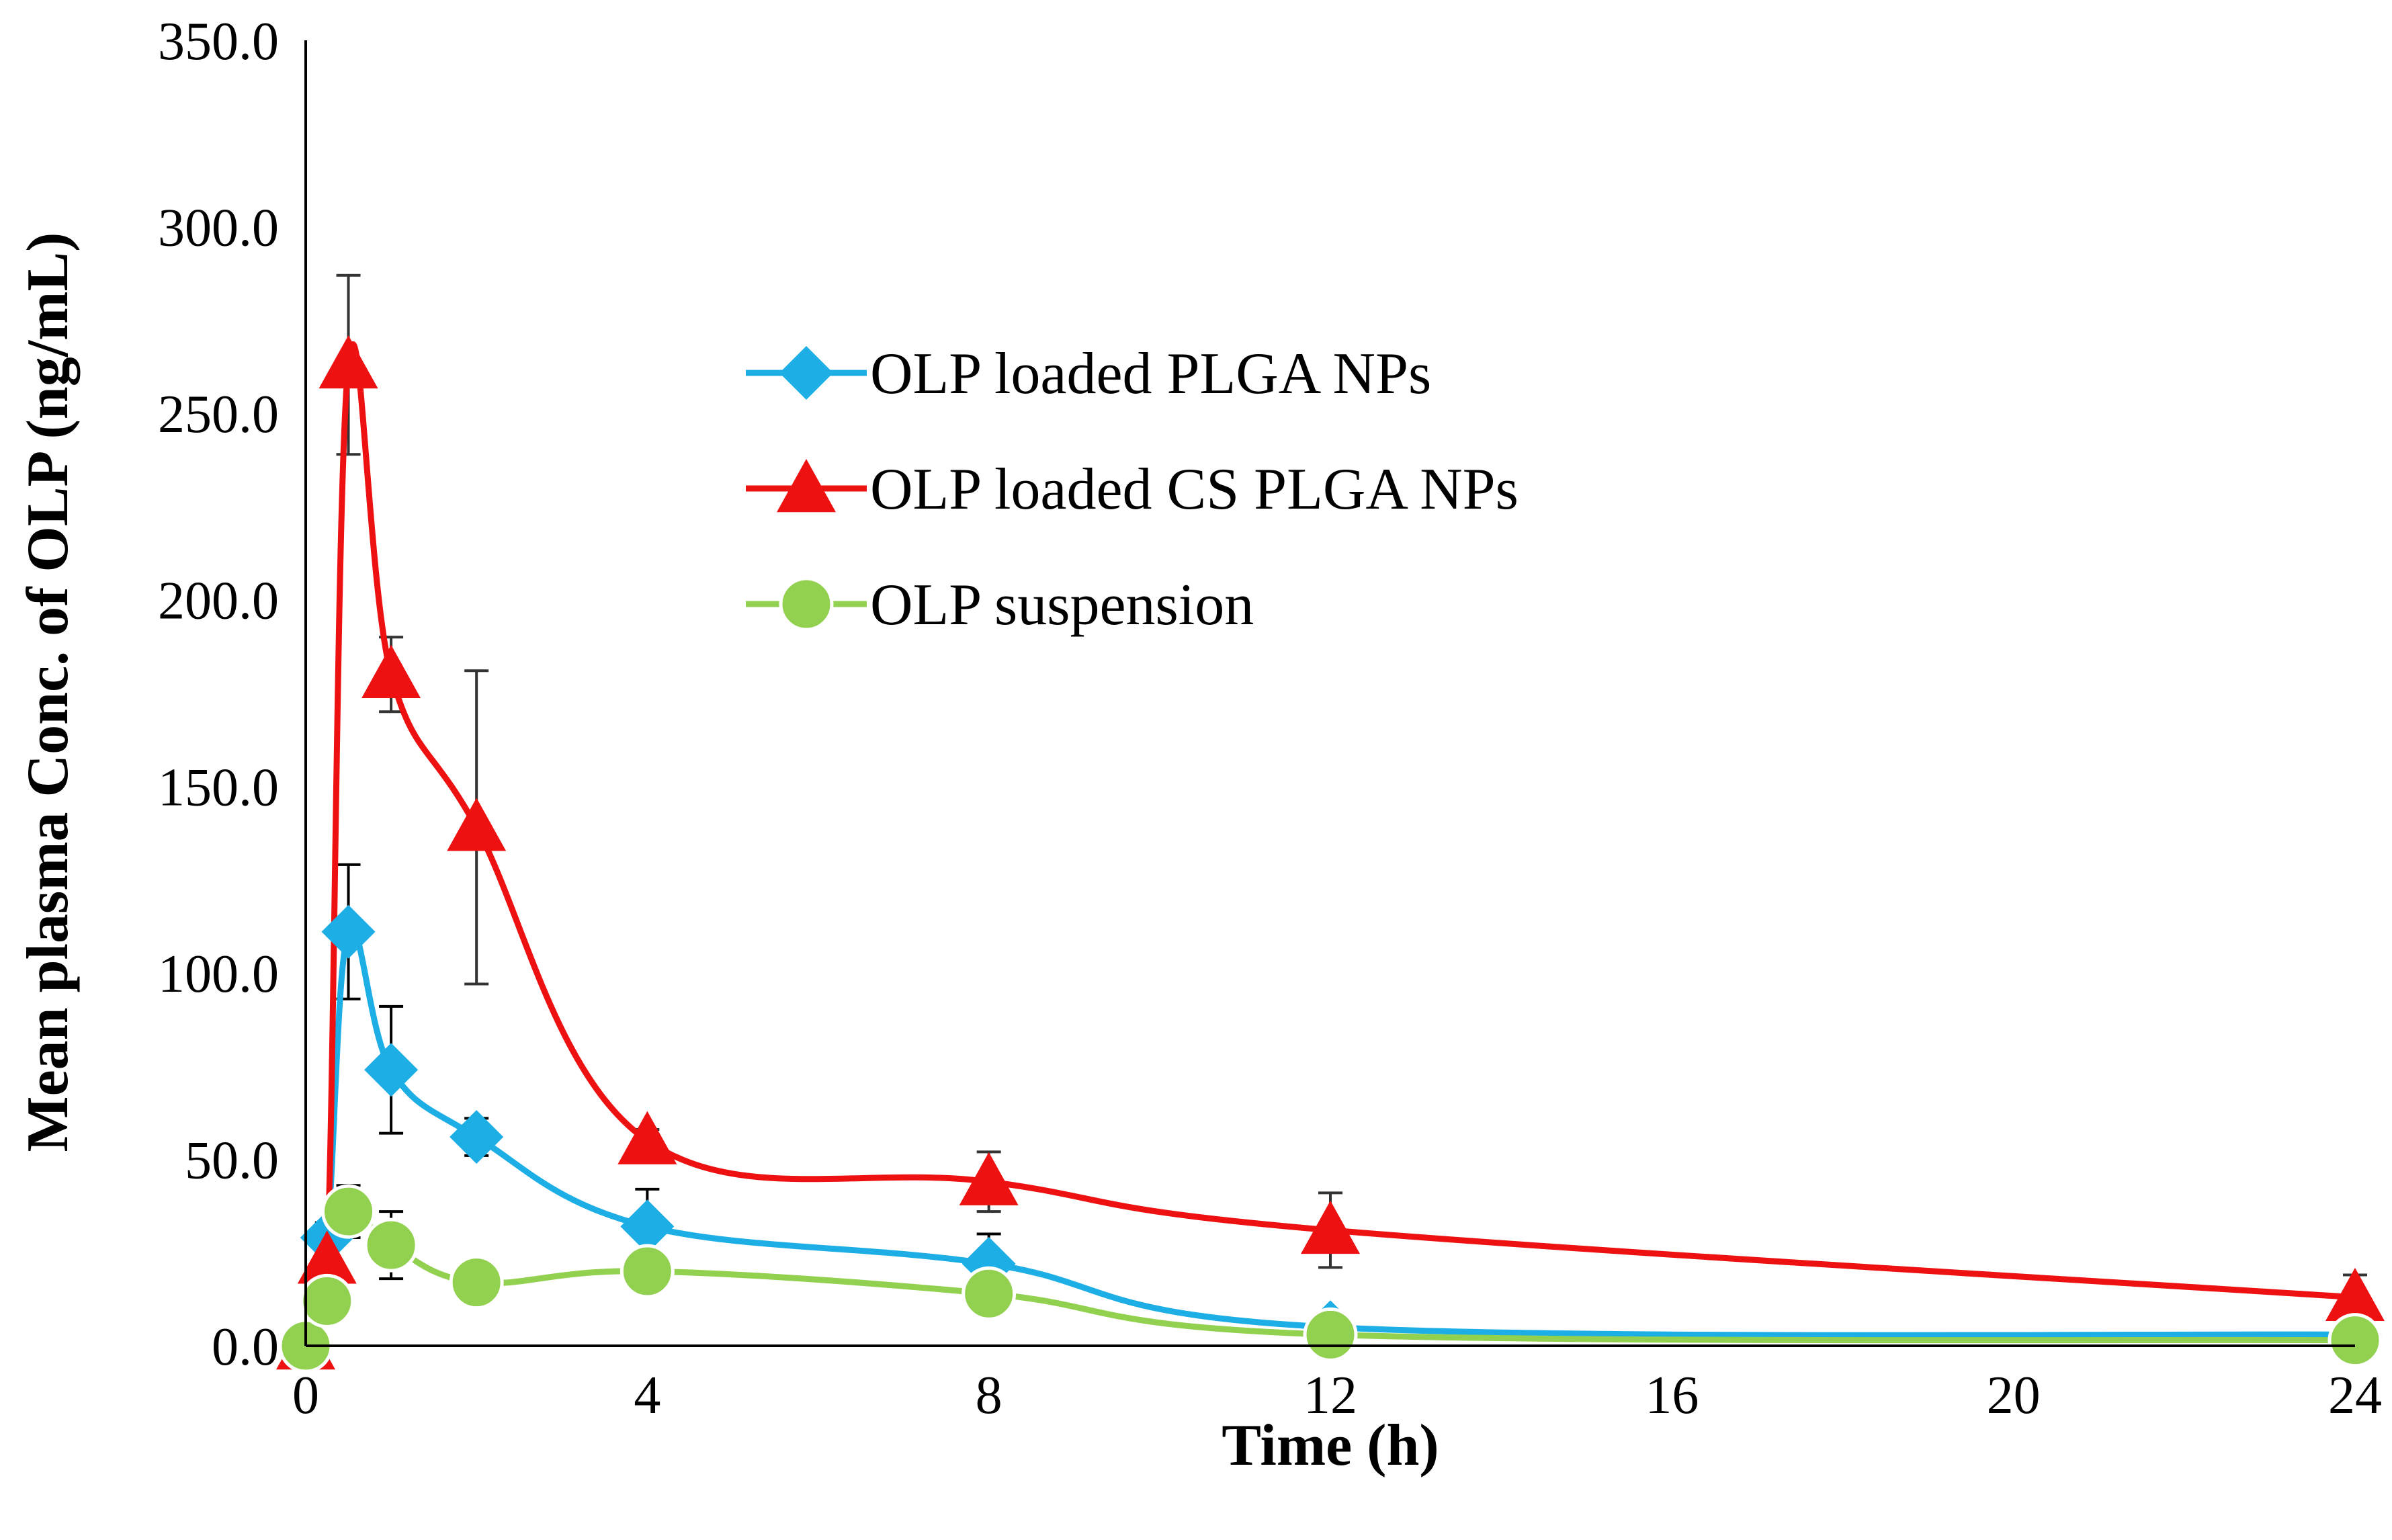  Describe the element at coordinates (48, 692) in the screenshot. I see `y-axis-title: Mean plasma Conc. of OLP (ng/mL)` at that location.